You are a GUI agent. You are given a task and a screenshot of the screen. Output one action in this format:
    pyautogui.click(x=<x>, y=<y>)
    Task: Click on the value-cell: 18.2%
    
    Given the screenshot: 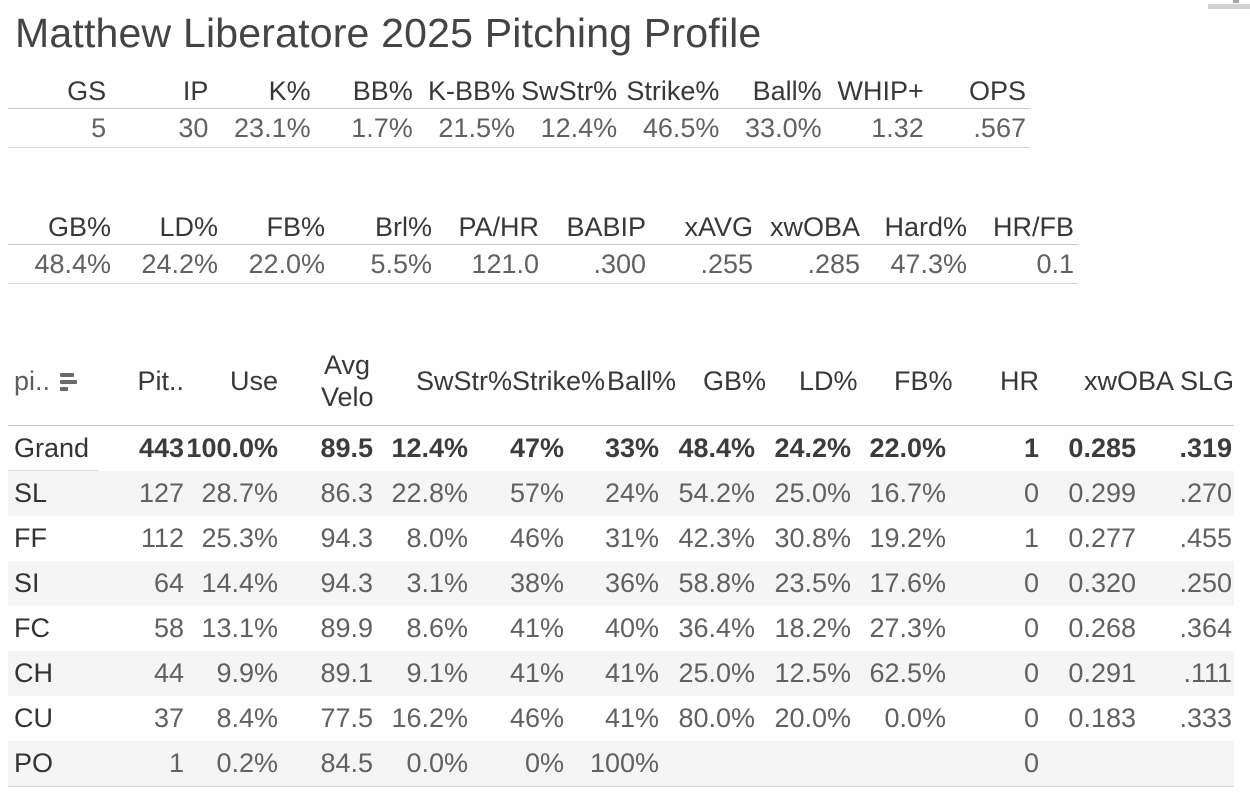 What is the action you would take?
    pyautogui.click(x=812, y=628)
    